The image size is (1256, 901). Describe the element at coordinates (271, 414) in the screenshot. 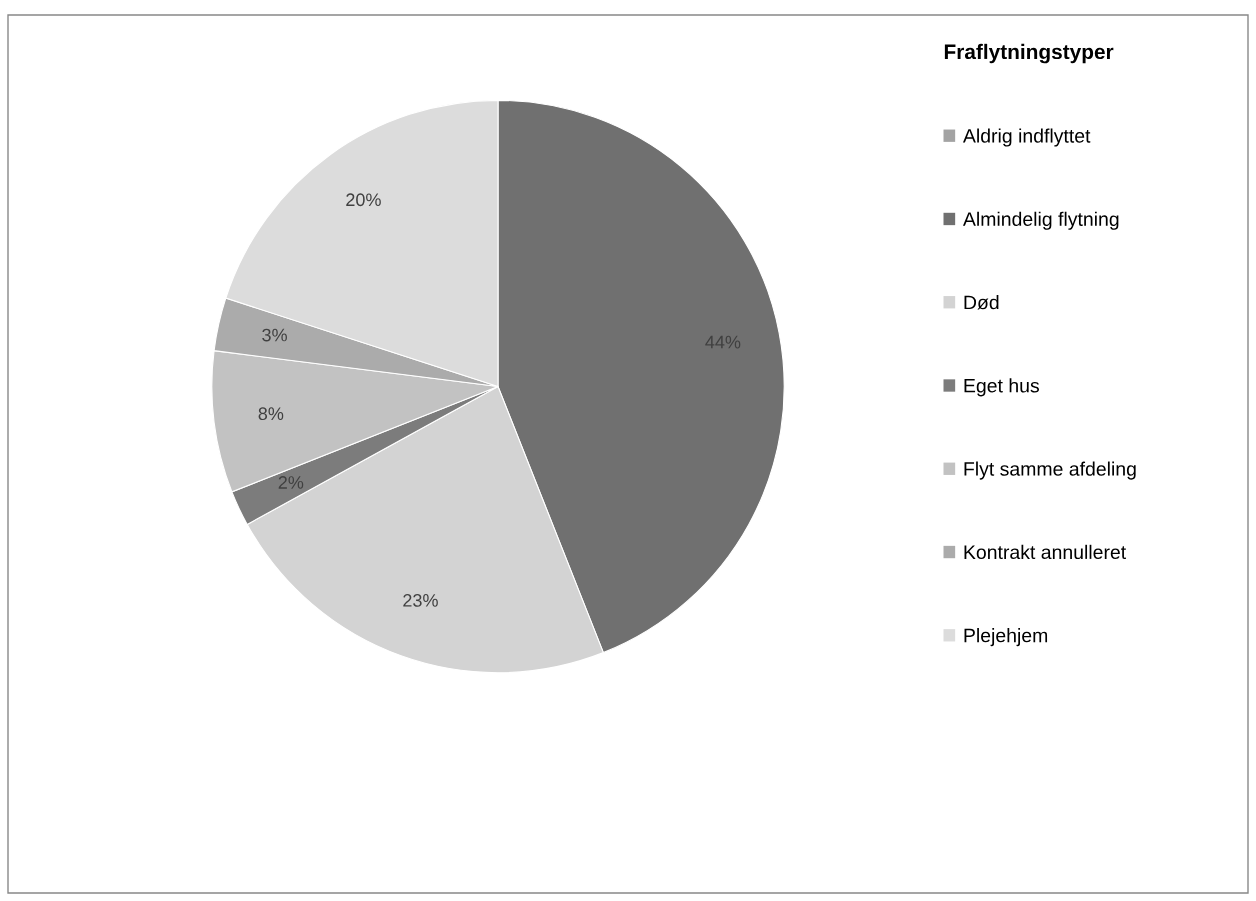

I see `data-label: 8%` at that location.